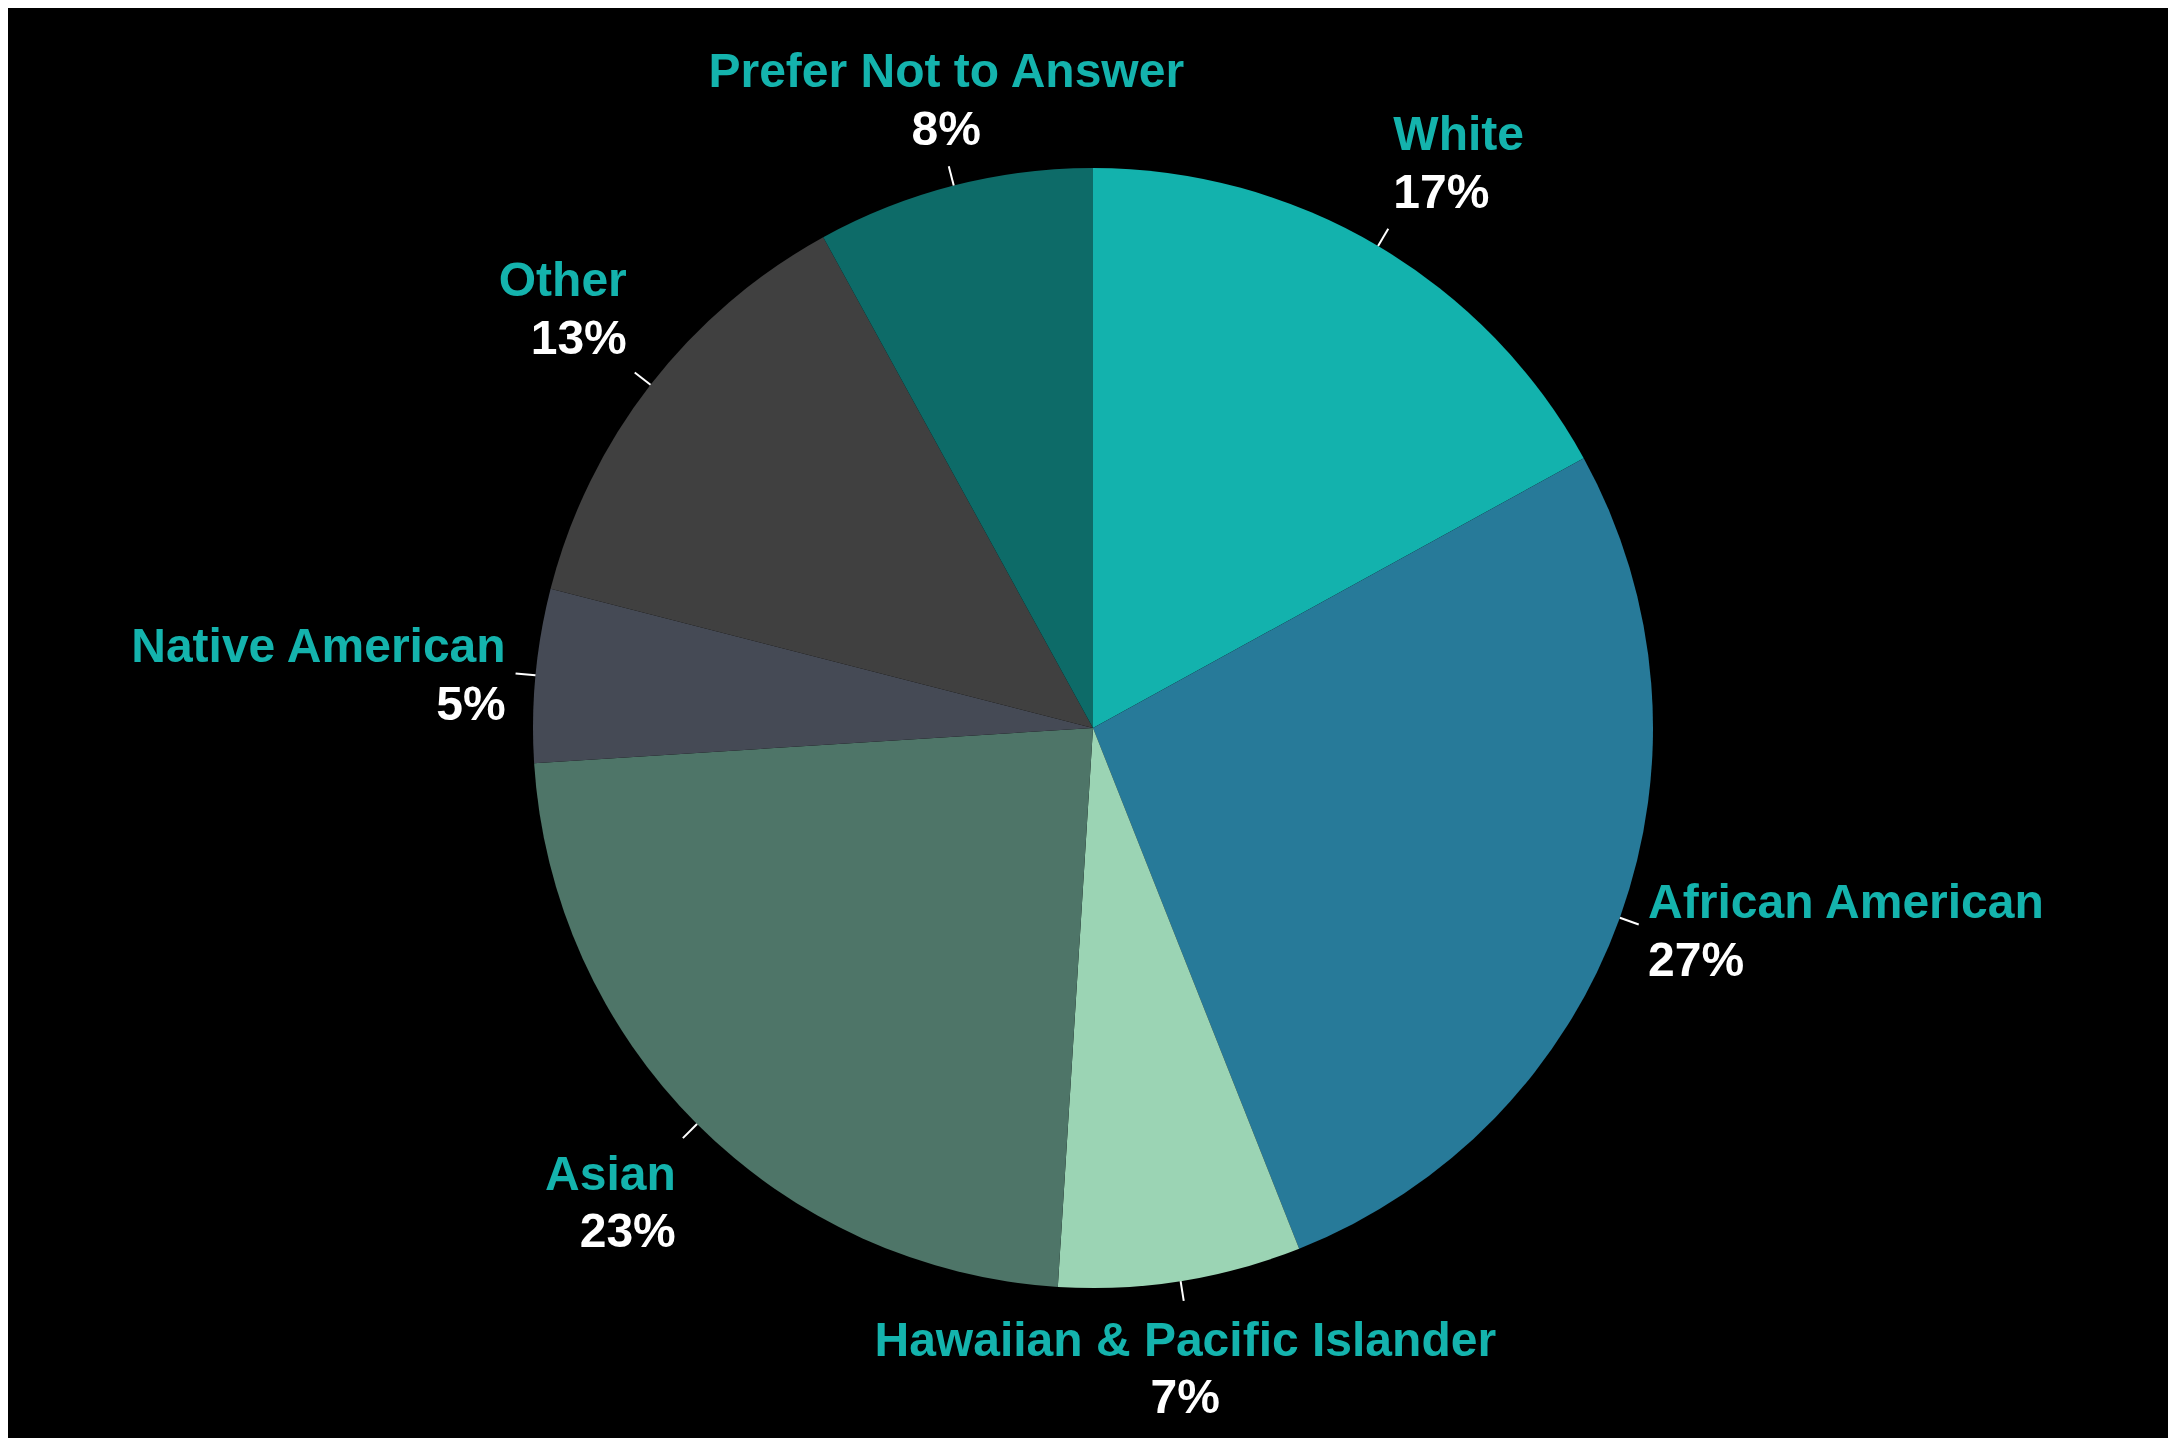 Image resolution: width=2183 pixels, height=1453 pixels. I want to click on slice-label: White, so click(1458, 134).